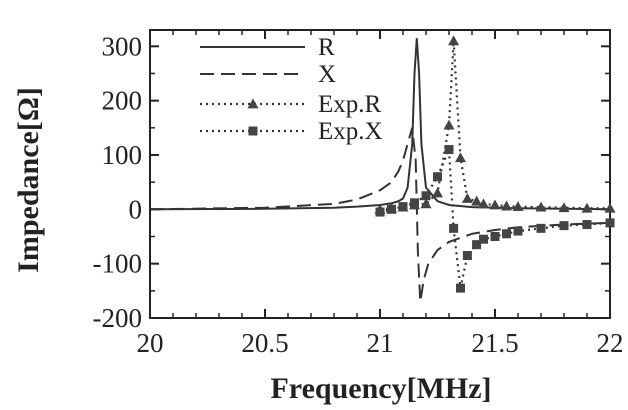 The width and height of the screenshot is (628, 410). I want to click on y-tick-label: 100, so click(122, 155).